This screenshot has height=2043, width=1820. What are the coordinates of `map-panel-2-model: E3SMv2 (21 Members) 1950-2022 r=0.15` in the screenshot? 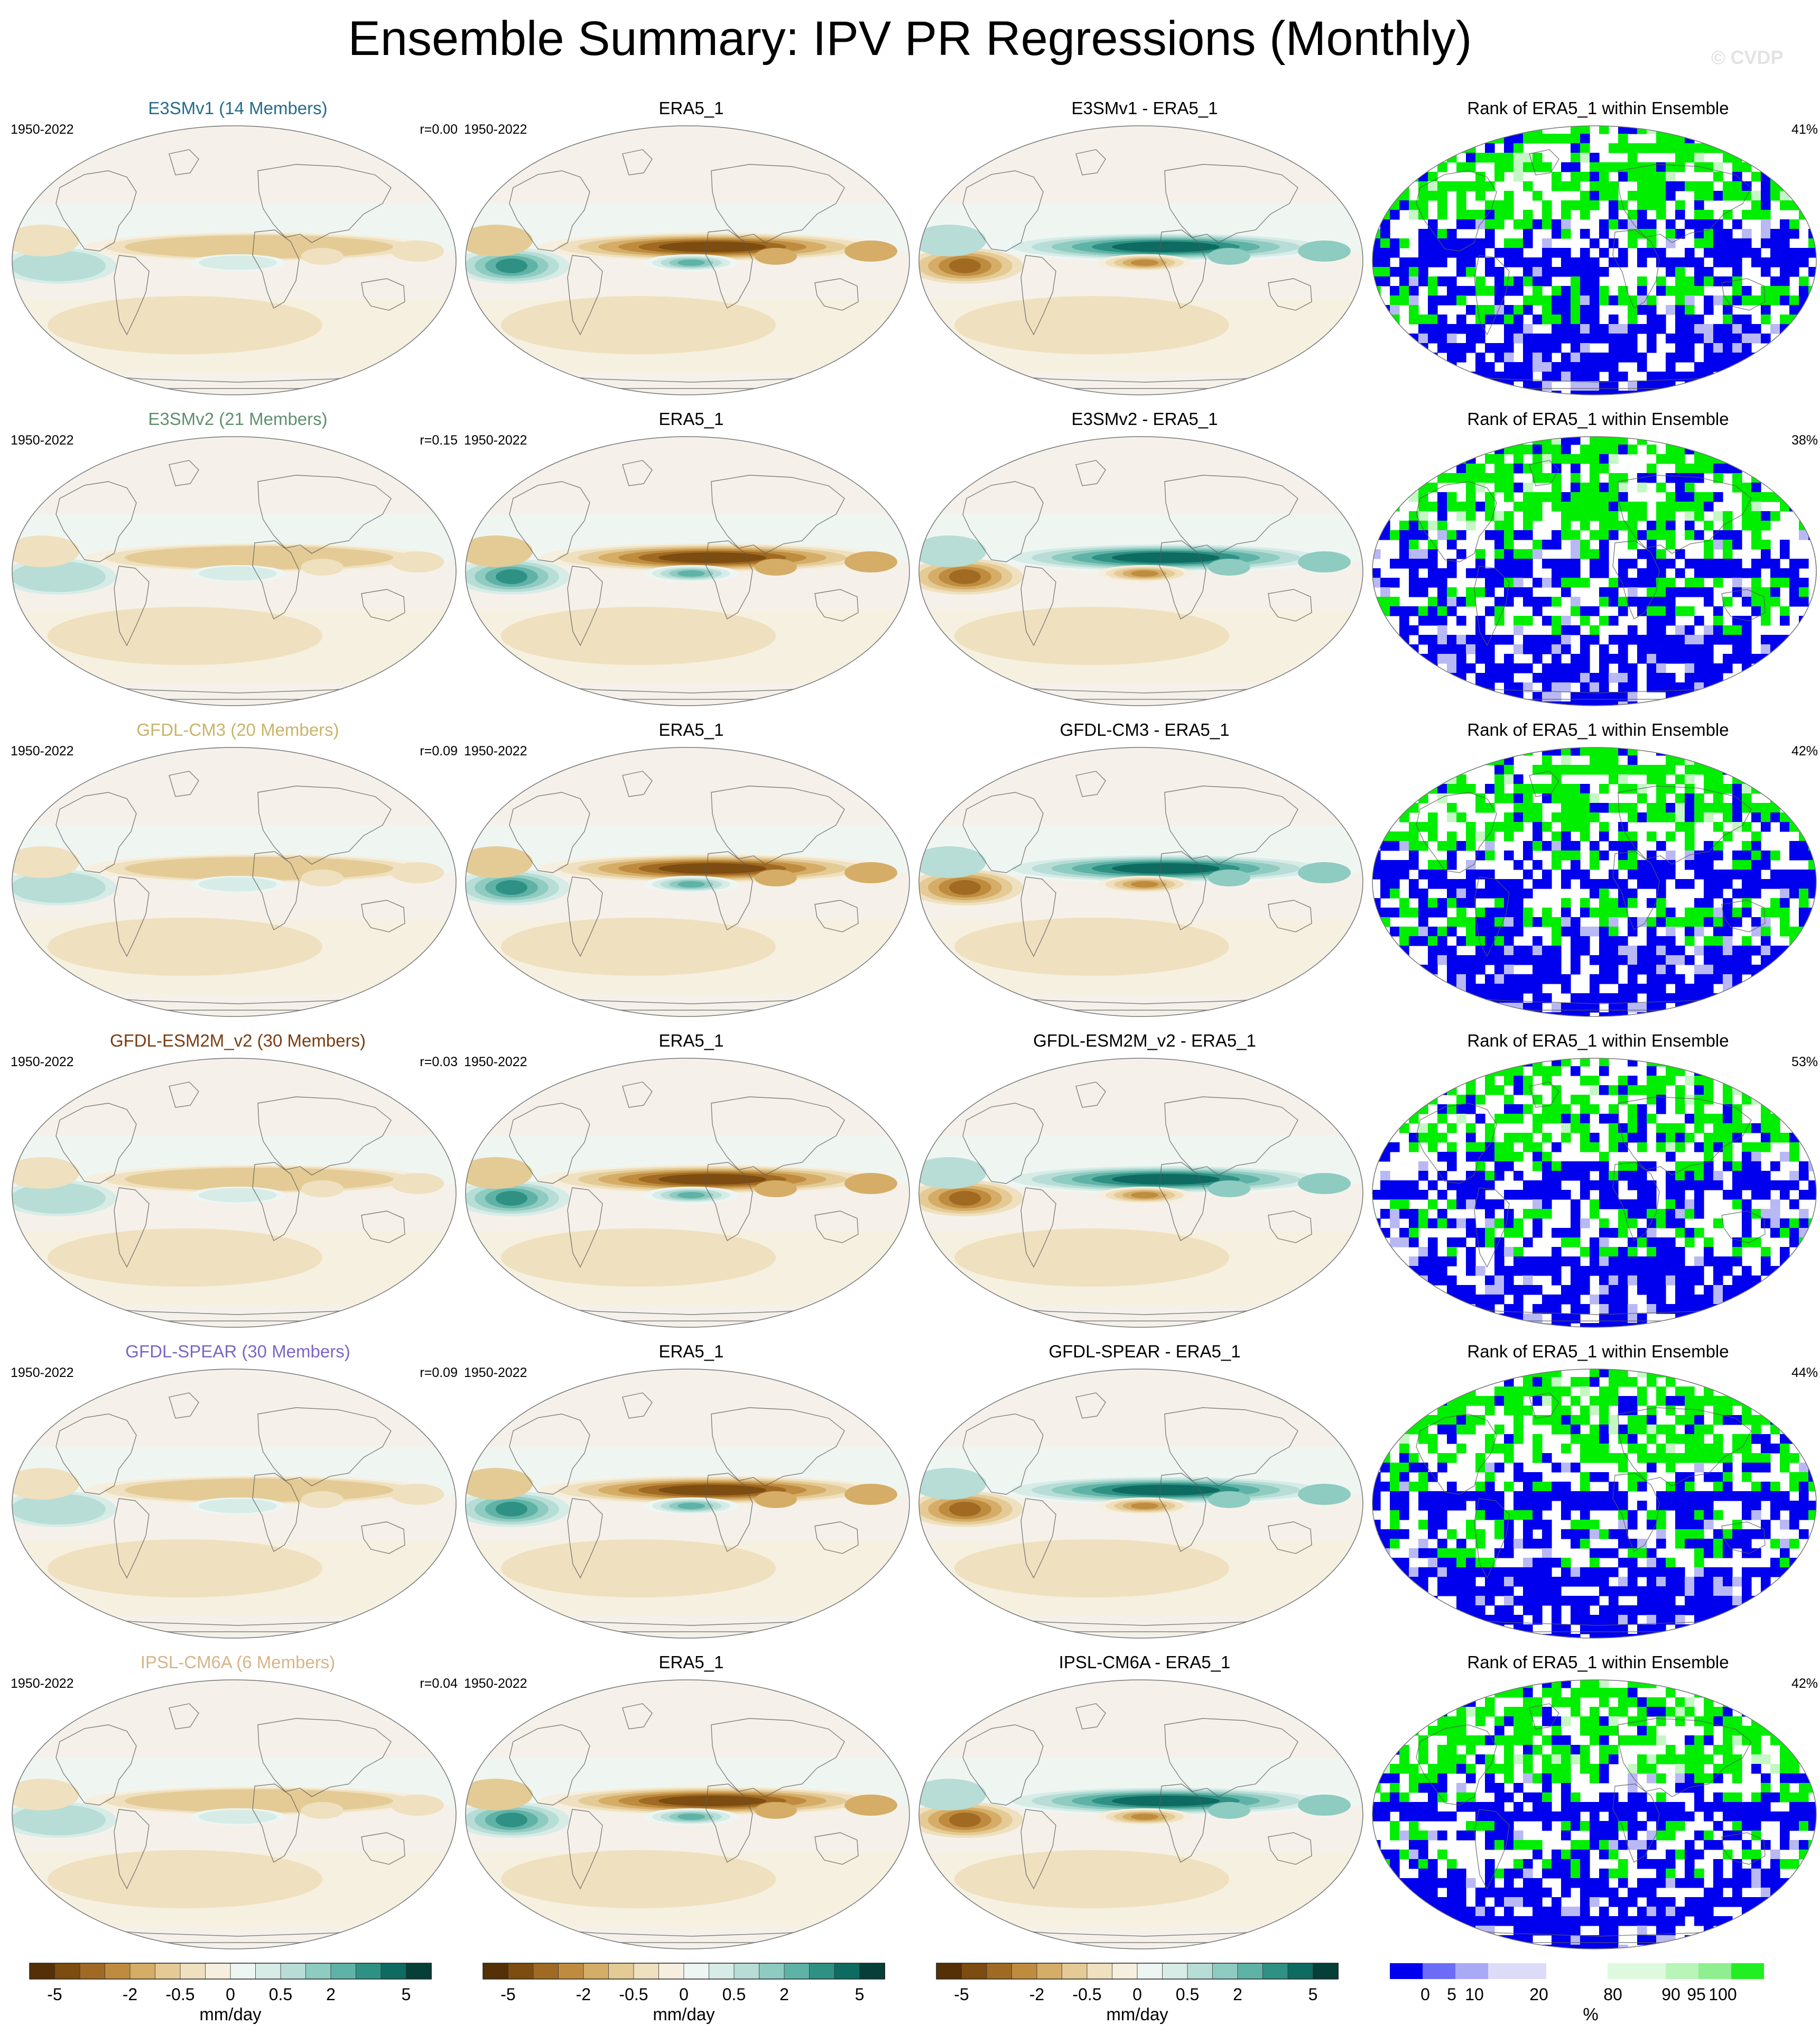 It's located at (238, 564).